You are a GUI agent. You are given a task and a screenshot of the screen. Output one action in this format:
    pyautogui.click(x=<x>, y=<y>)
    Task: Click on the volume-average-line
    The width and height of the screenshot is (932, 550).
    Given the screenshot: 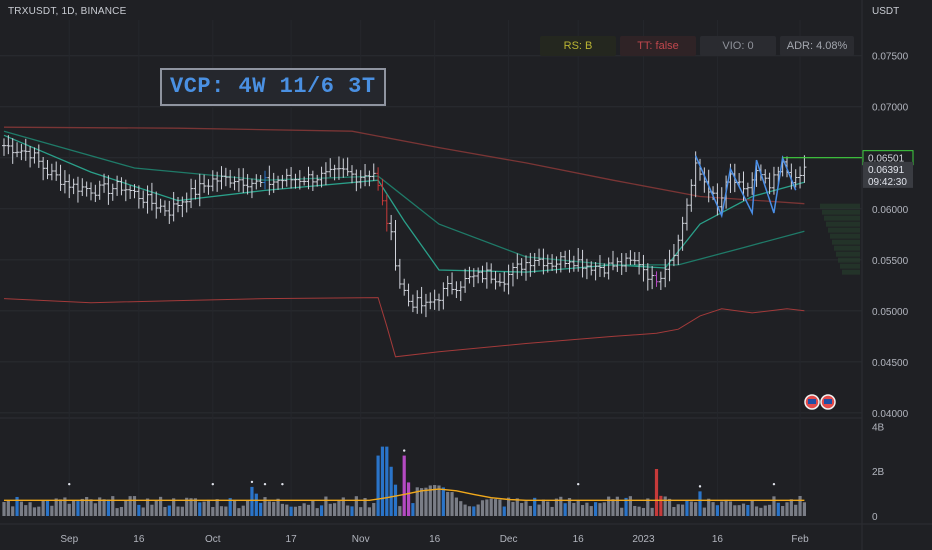 What is the action you would take?
    pyautogui.click(x=404, y=494)
    